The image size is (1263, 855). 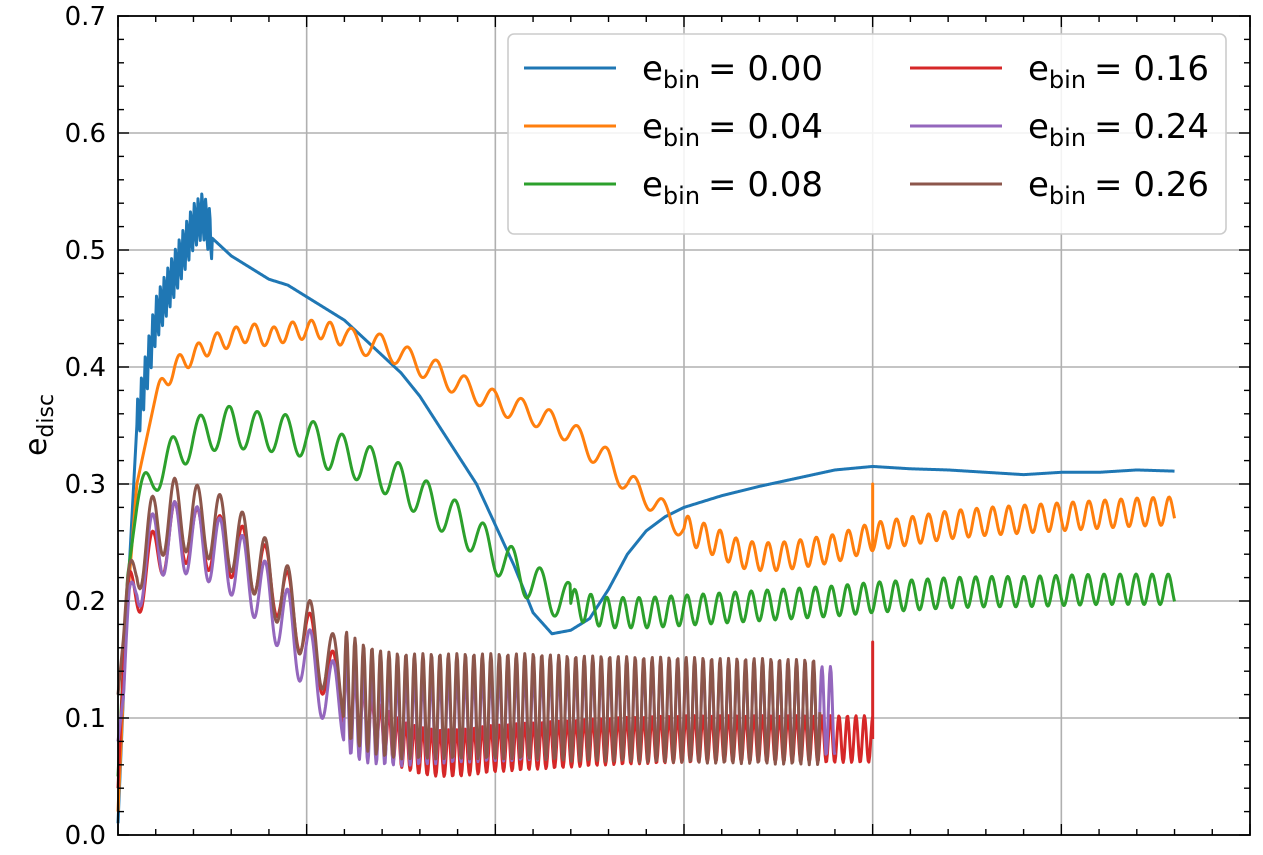 What do you see at coordinates (1118, 71) in the screenshot?
I see `legend-label-3: ebin = 0.16` at bounding box center [1118, 71].